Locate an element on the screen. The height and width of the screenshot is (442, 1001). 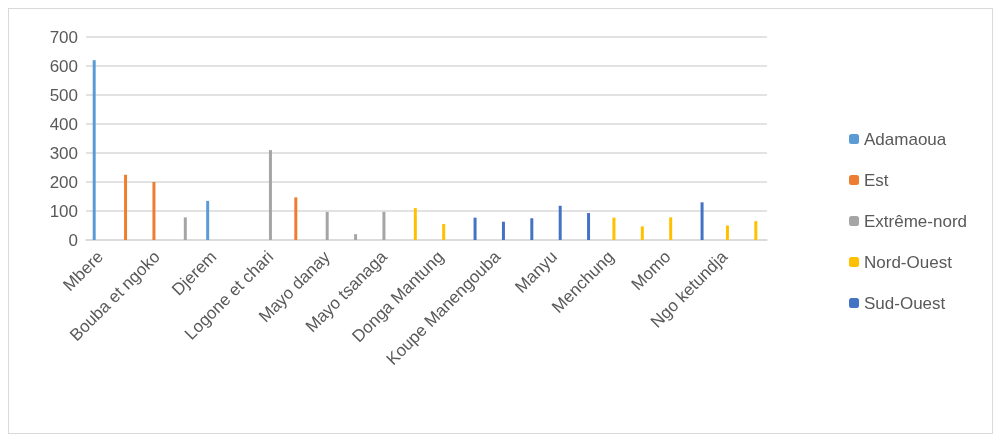
y-tick-label: 400 is located at coordinates (63, 124).